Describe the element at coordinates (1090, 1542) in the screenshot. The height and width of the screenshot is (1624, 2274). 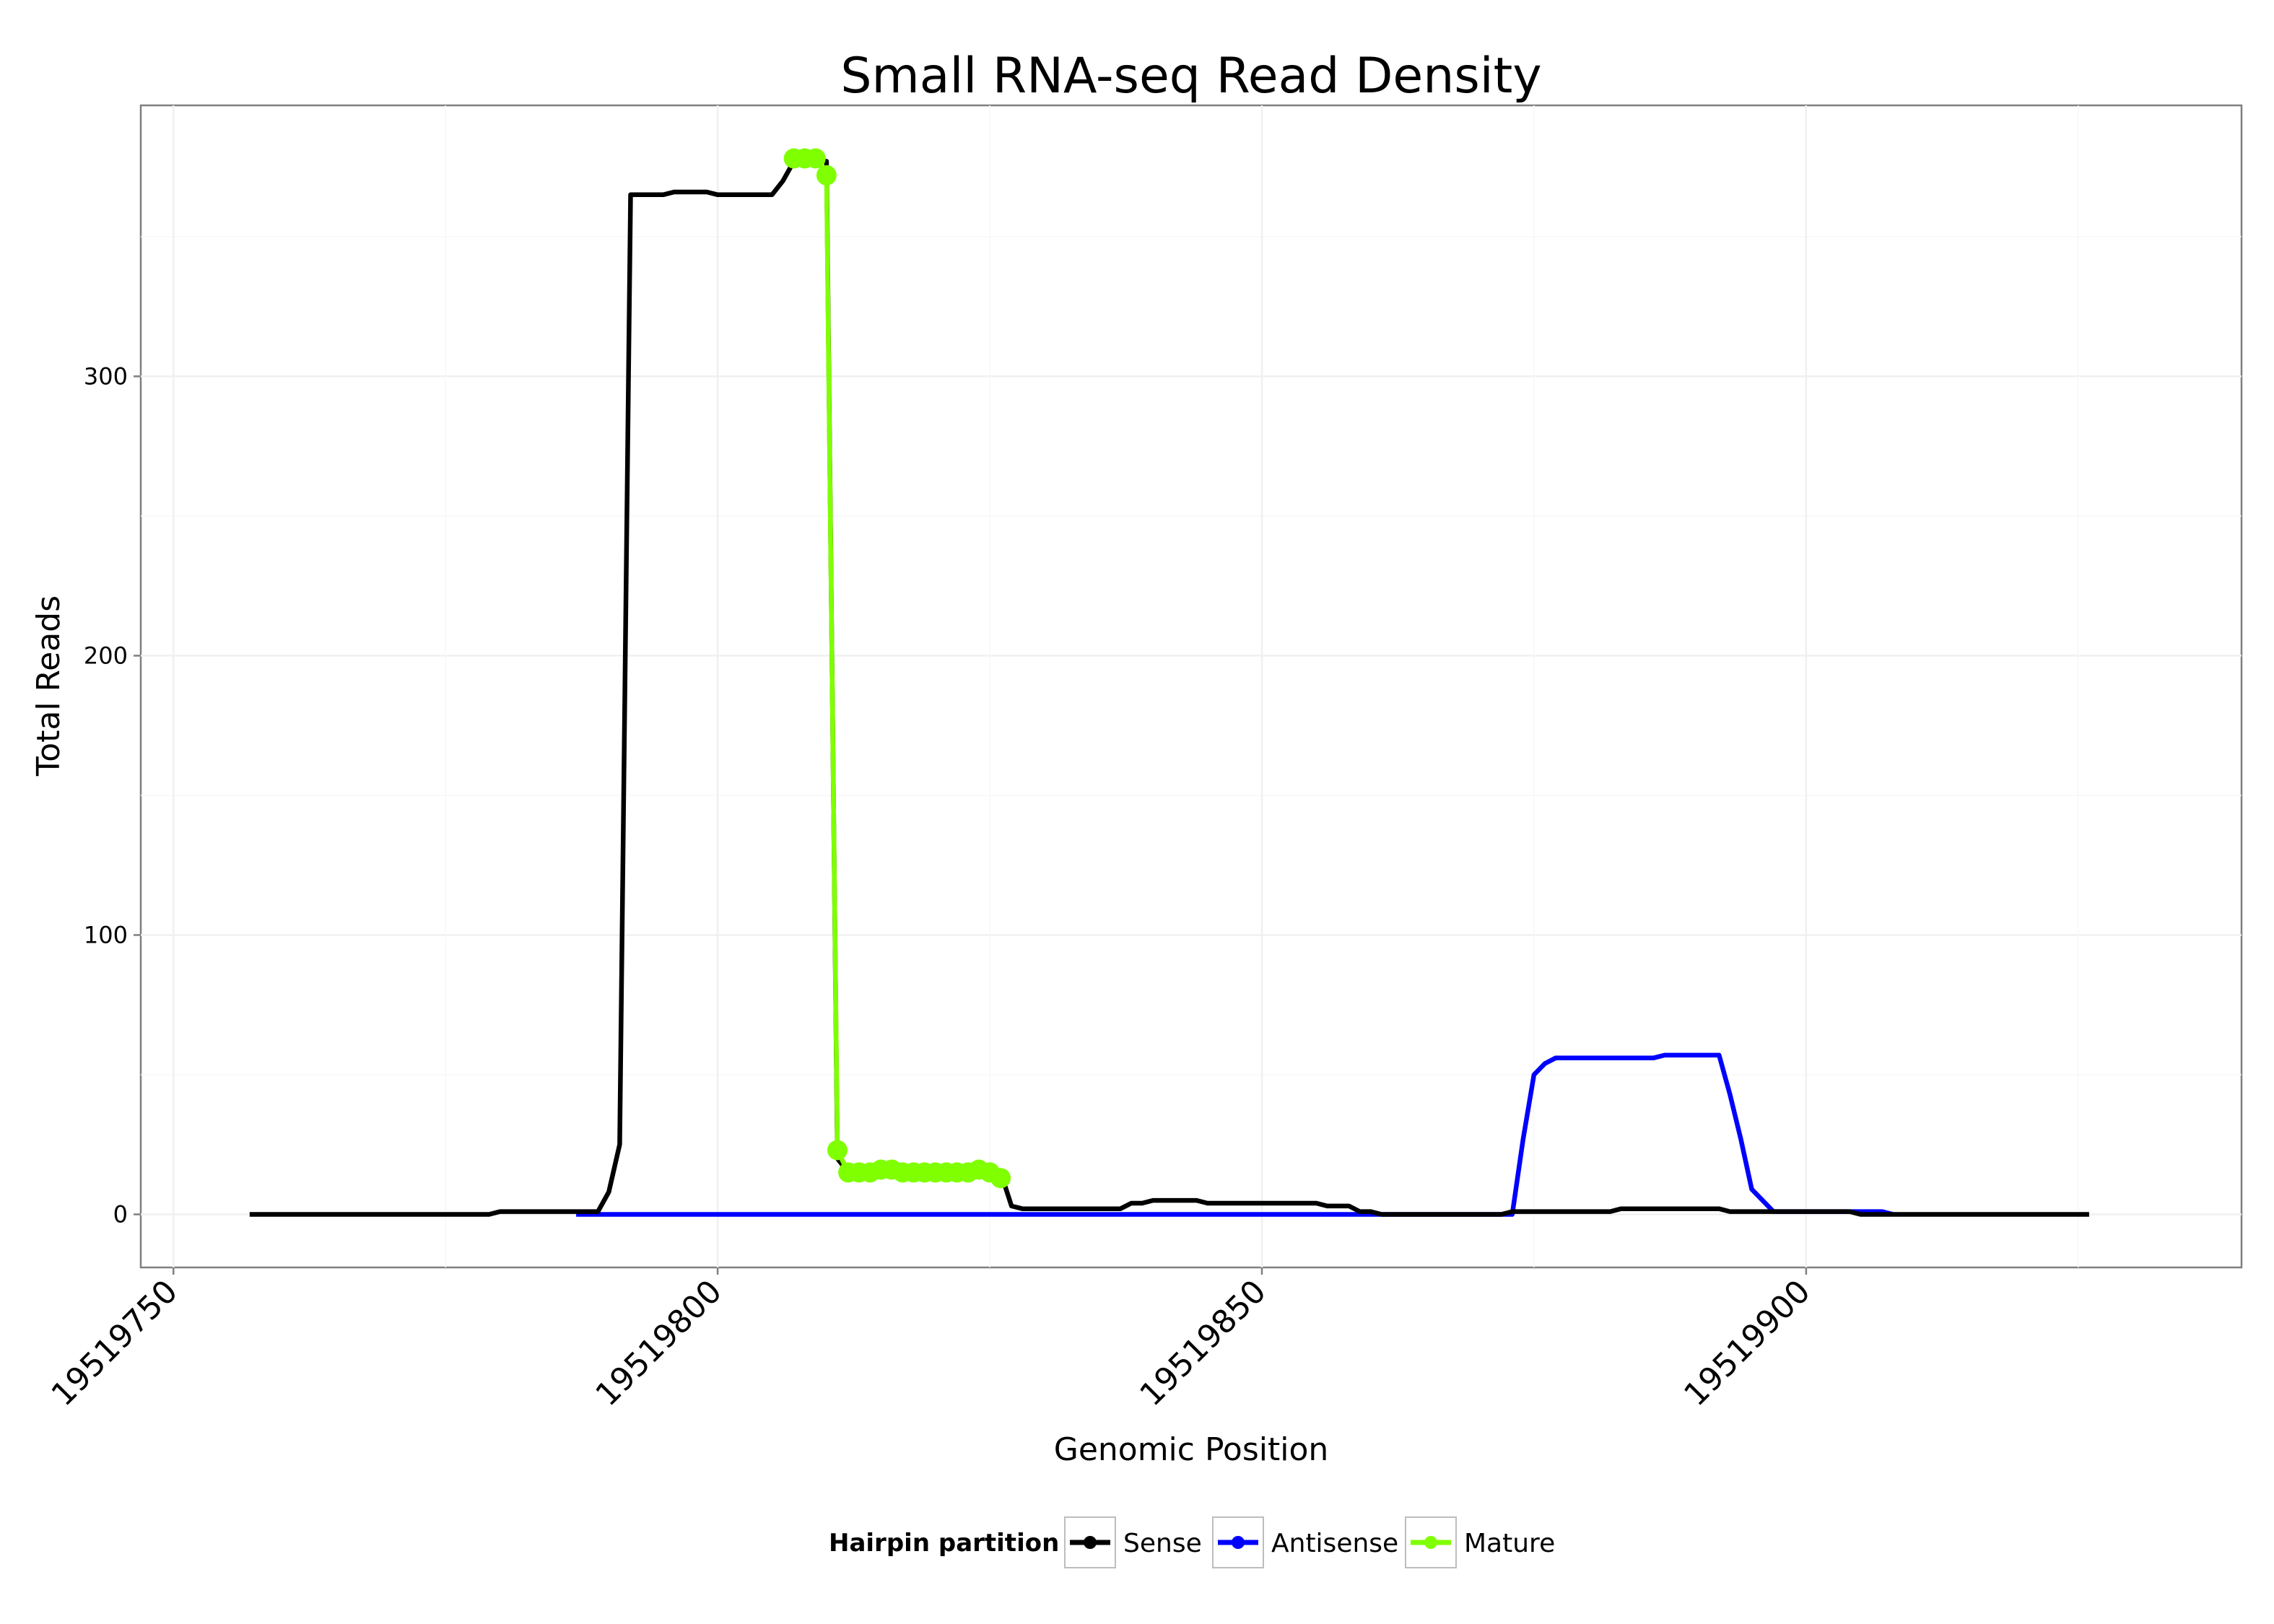
I see `legend-point-sense` at that location.